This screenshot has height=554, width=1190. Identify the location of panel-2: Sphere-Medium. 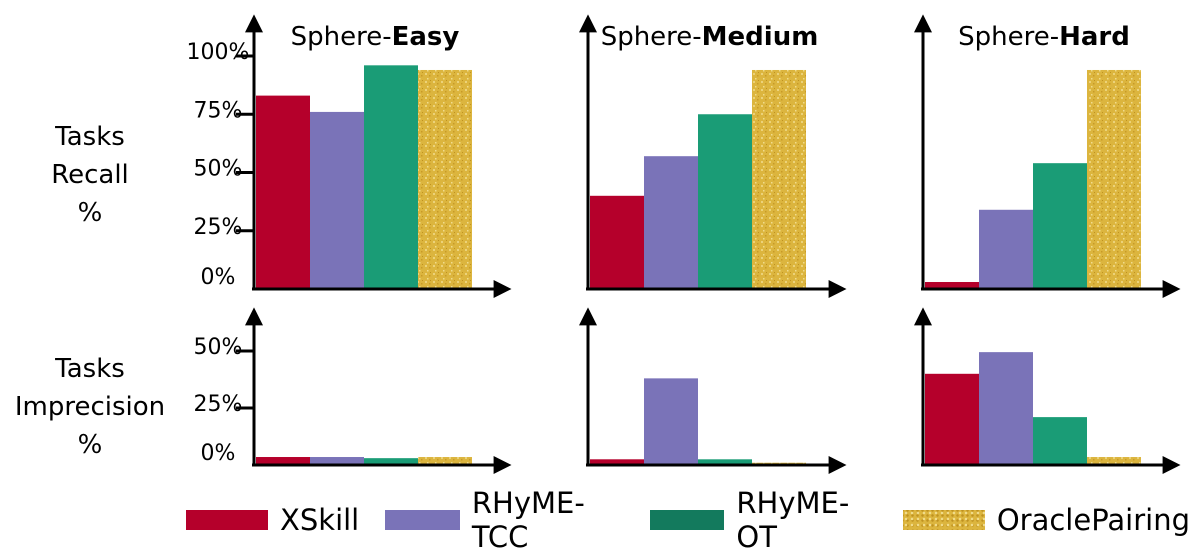
(713, 156).